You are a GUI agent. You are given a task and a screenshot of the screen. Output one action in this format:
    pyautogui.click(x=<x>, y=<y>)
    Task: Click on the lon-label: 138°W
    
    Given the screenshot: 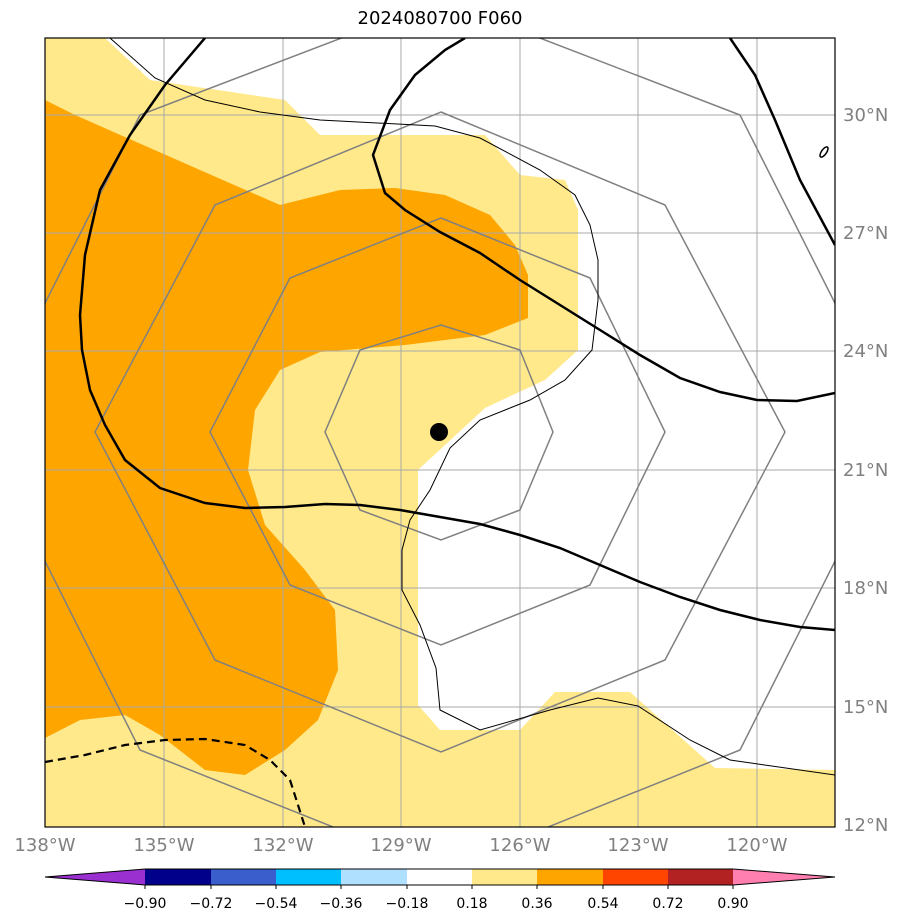 What is the action you would take?
    pyautogui.click(x=44, y=845)
    